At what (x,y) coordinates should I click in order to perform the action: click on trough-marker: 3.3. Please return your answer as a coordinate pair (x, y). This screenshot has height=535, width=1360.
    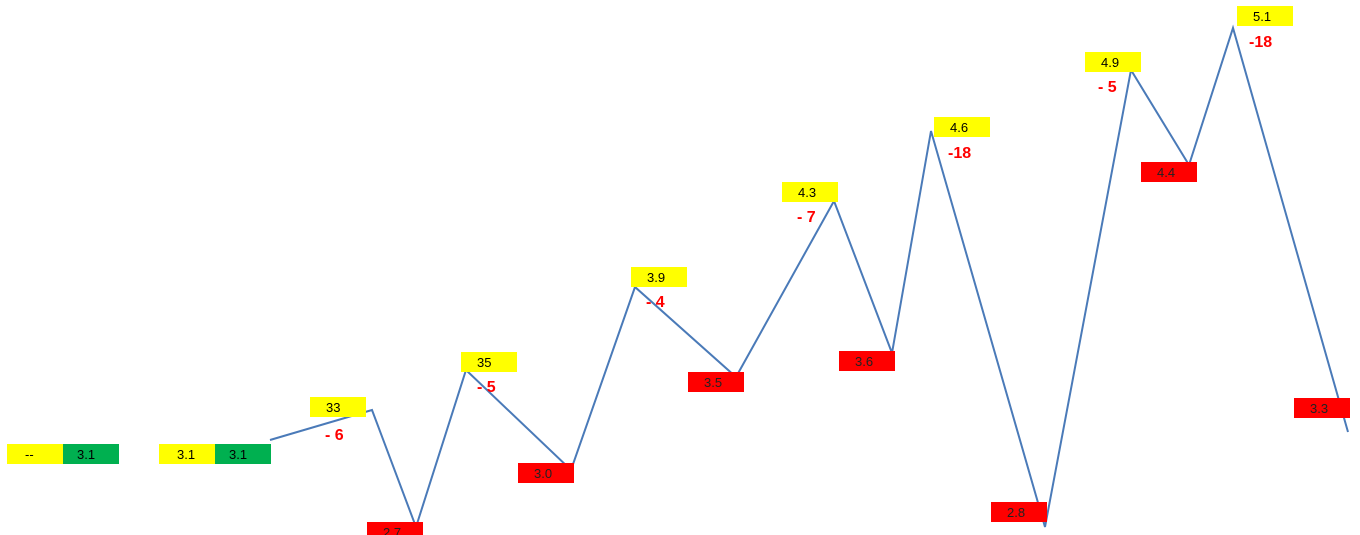
    Looking at the image, I should click on (1322, 408).